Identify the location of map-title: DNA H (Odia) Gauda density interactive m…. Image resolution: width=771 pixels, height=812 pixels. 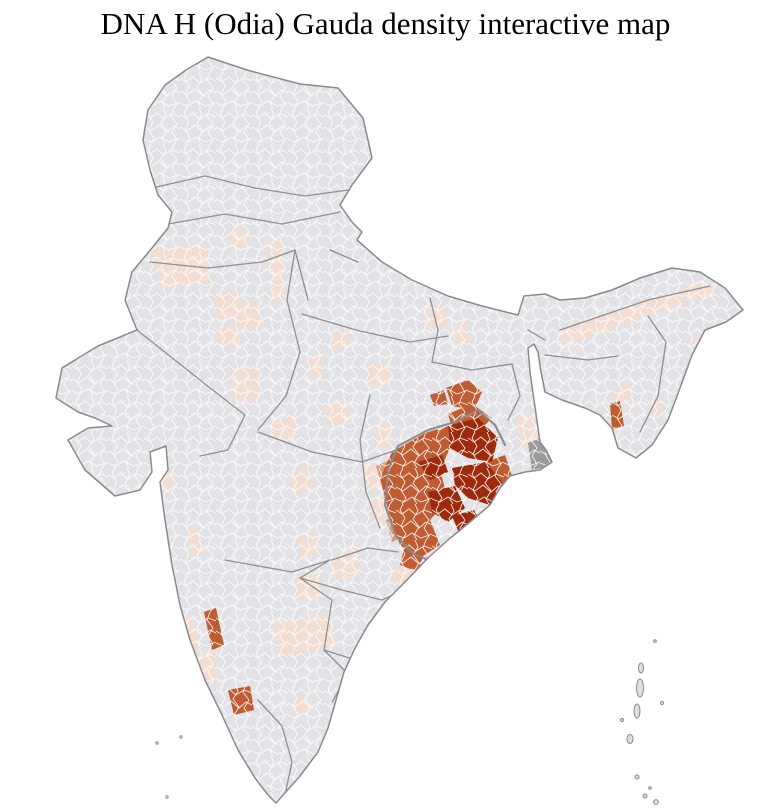
(385, 23).